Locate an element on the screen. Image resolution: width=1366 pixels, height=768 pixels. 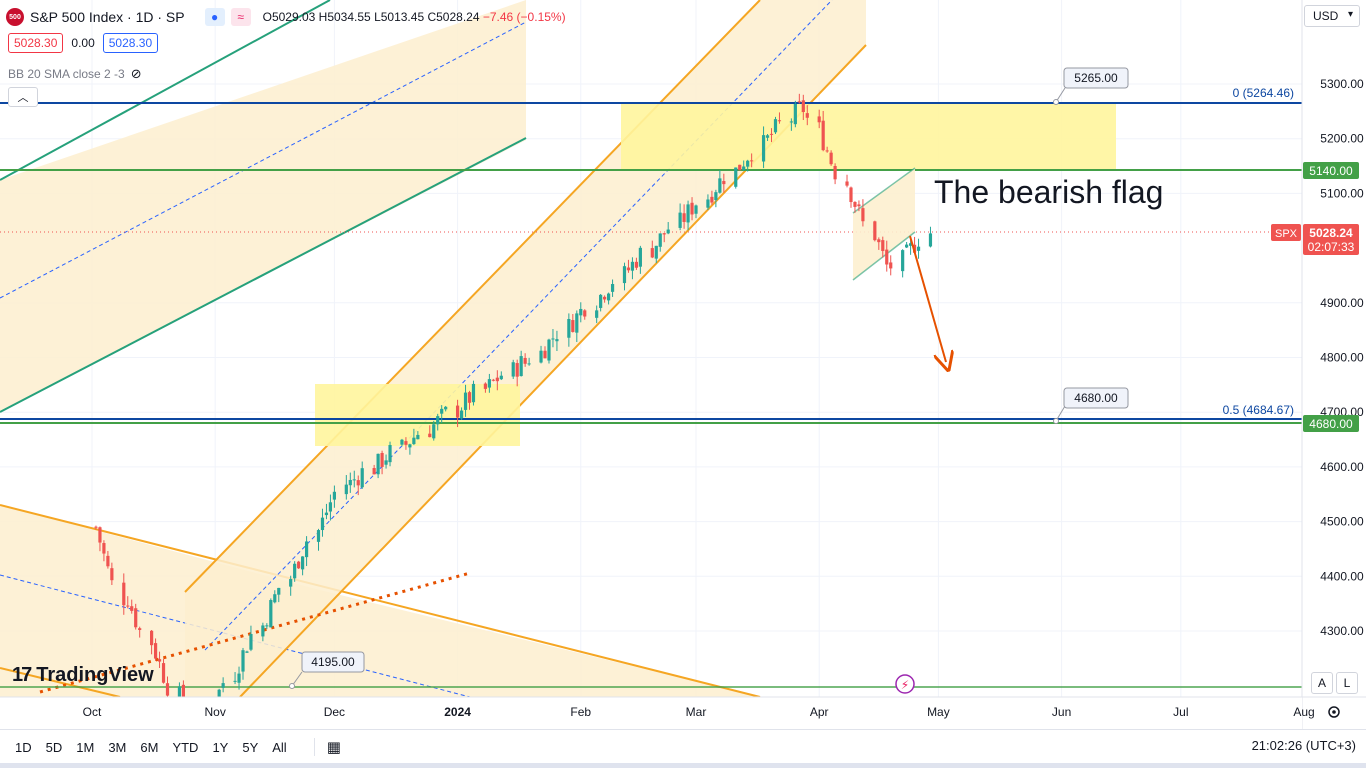
time-axis-bg is located at coordinates (651, 713).